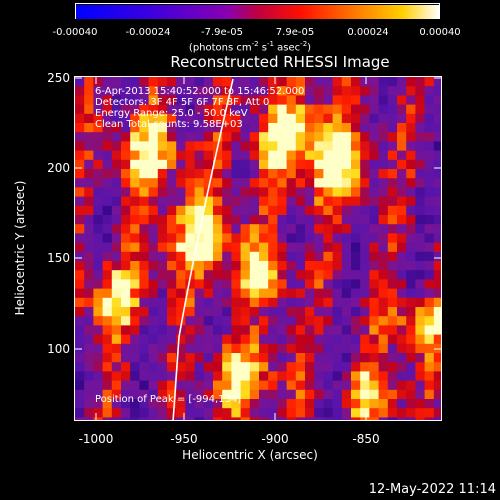  I want to click on colorbar-tick: 0.00024, so click(368, 32).